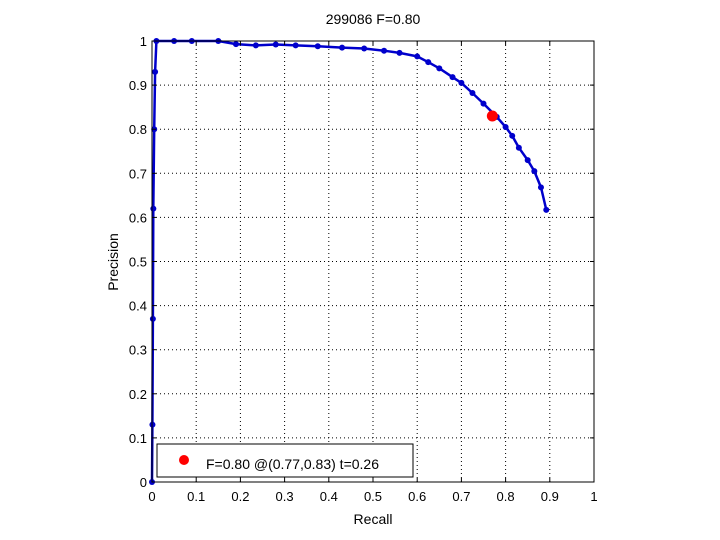 The image size is (720, 540). I want to click on x-tick-labels: 0 0.1 0.2 0.3 0.4 0.5 0.6 0.7 0.8 0.9 1, so click(372, 496).